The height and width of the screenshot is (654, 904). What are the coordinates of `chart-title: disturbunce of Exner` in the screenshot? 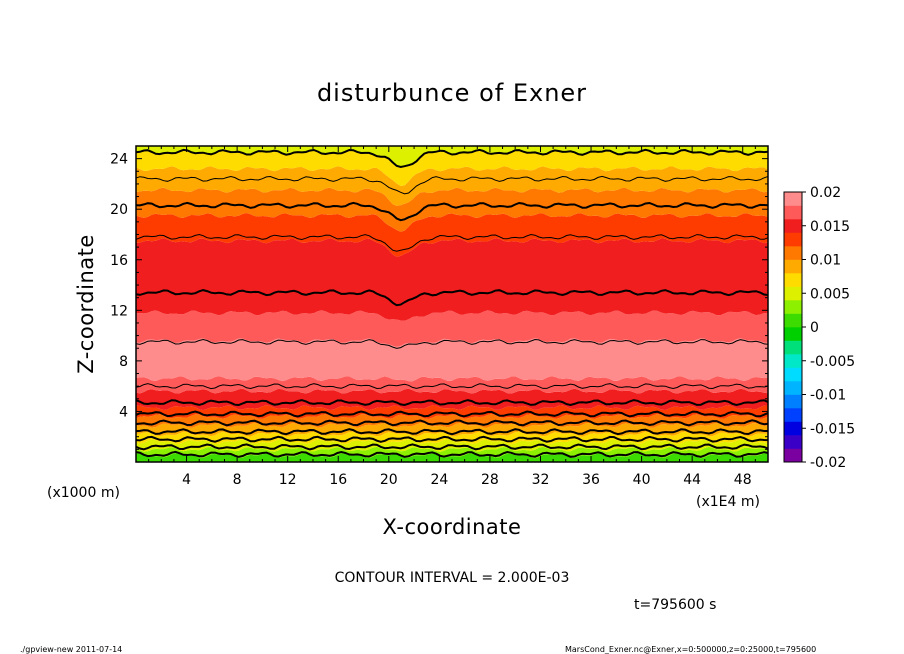 It's located at (452, 93).